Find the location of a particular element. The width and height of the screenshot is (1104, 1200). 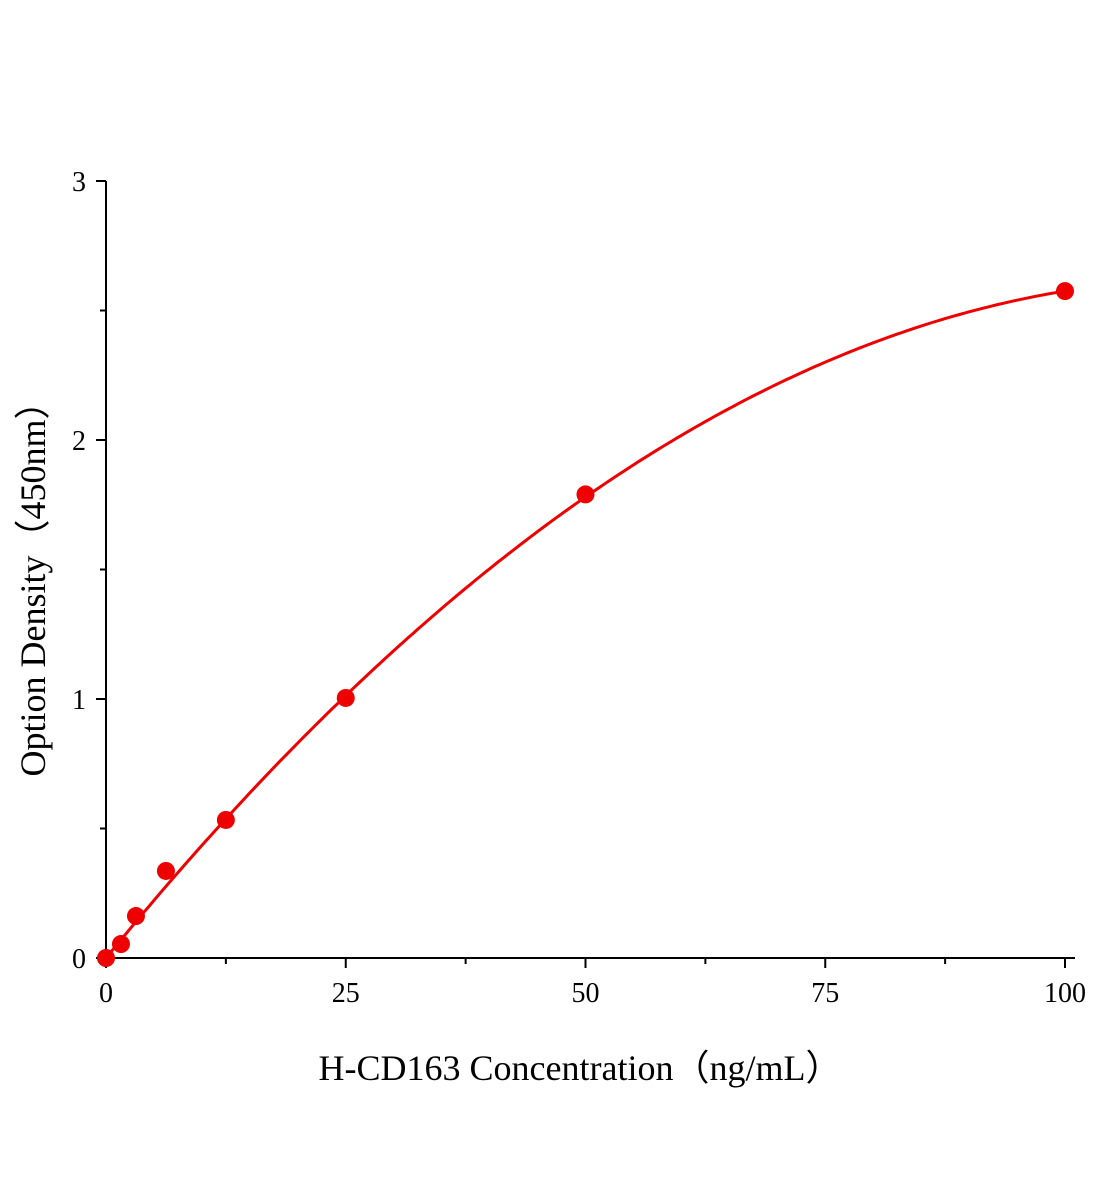

y-tick-label: 0 is located at coordinates (79, 959).